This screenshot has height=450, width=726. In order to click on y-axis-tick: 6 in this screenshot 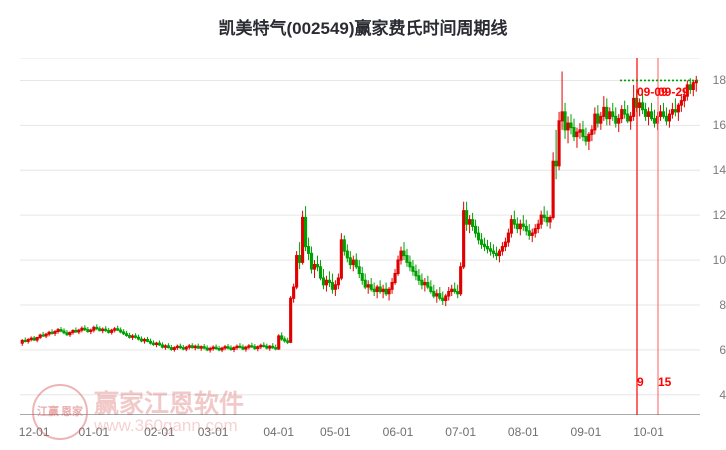, I will do `click(722, 349)`.